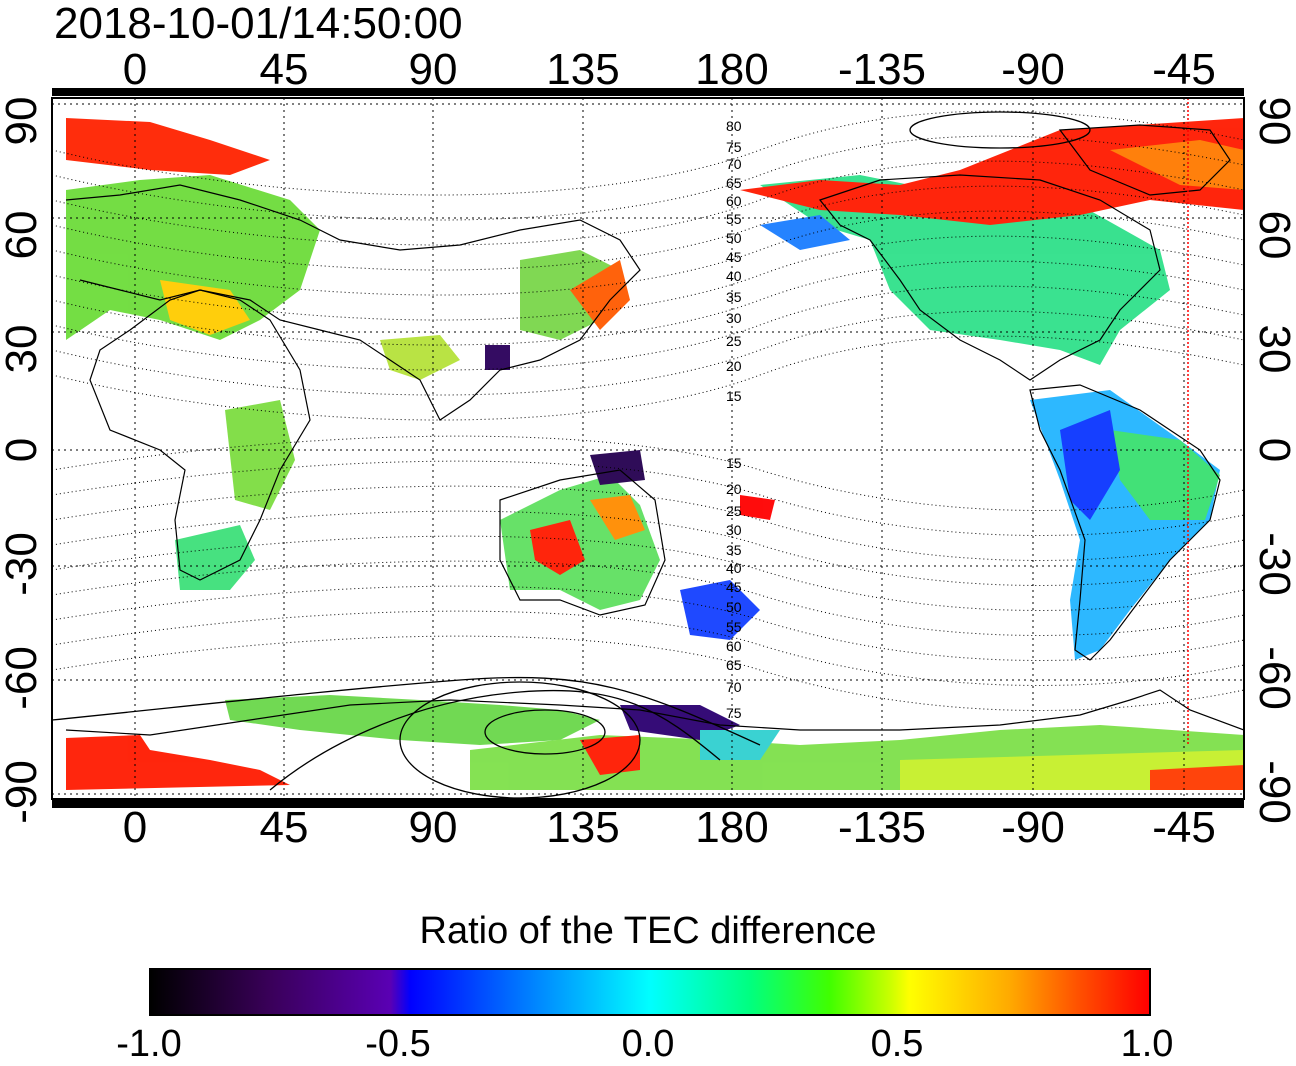 This screenshot has width=1296, height=1066. What do you see at coordinates (258, 24) in the screenshot?
I see `page-title: 2018-10-01/14:50:00` at bounding box center [258, 24].